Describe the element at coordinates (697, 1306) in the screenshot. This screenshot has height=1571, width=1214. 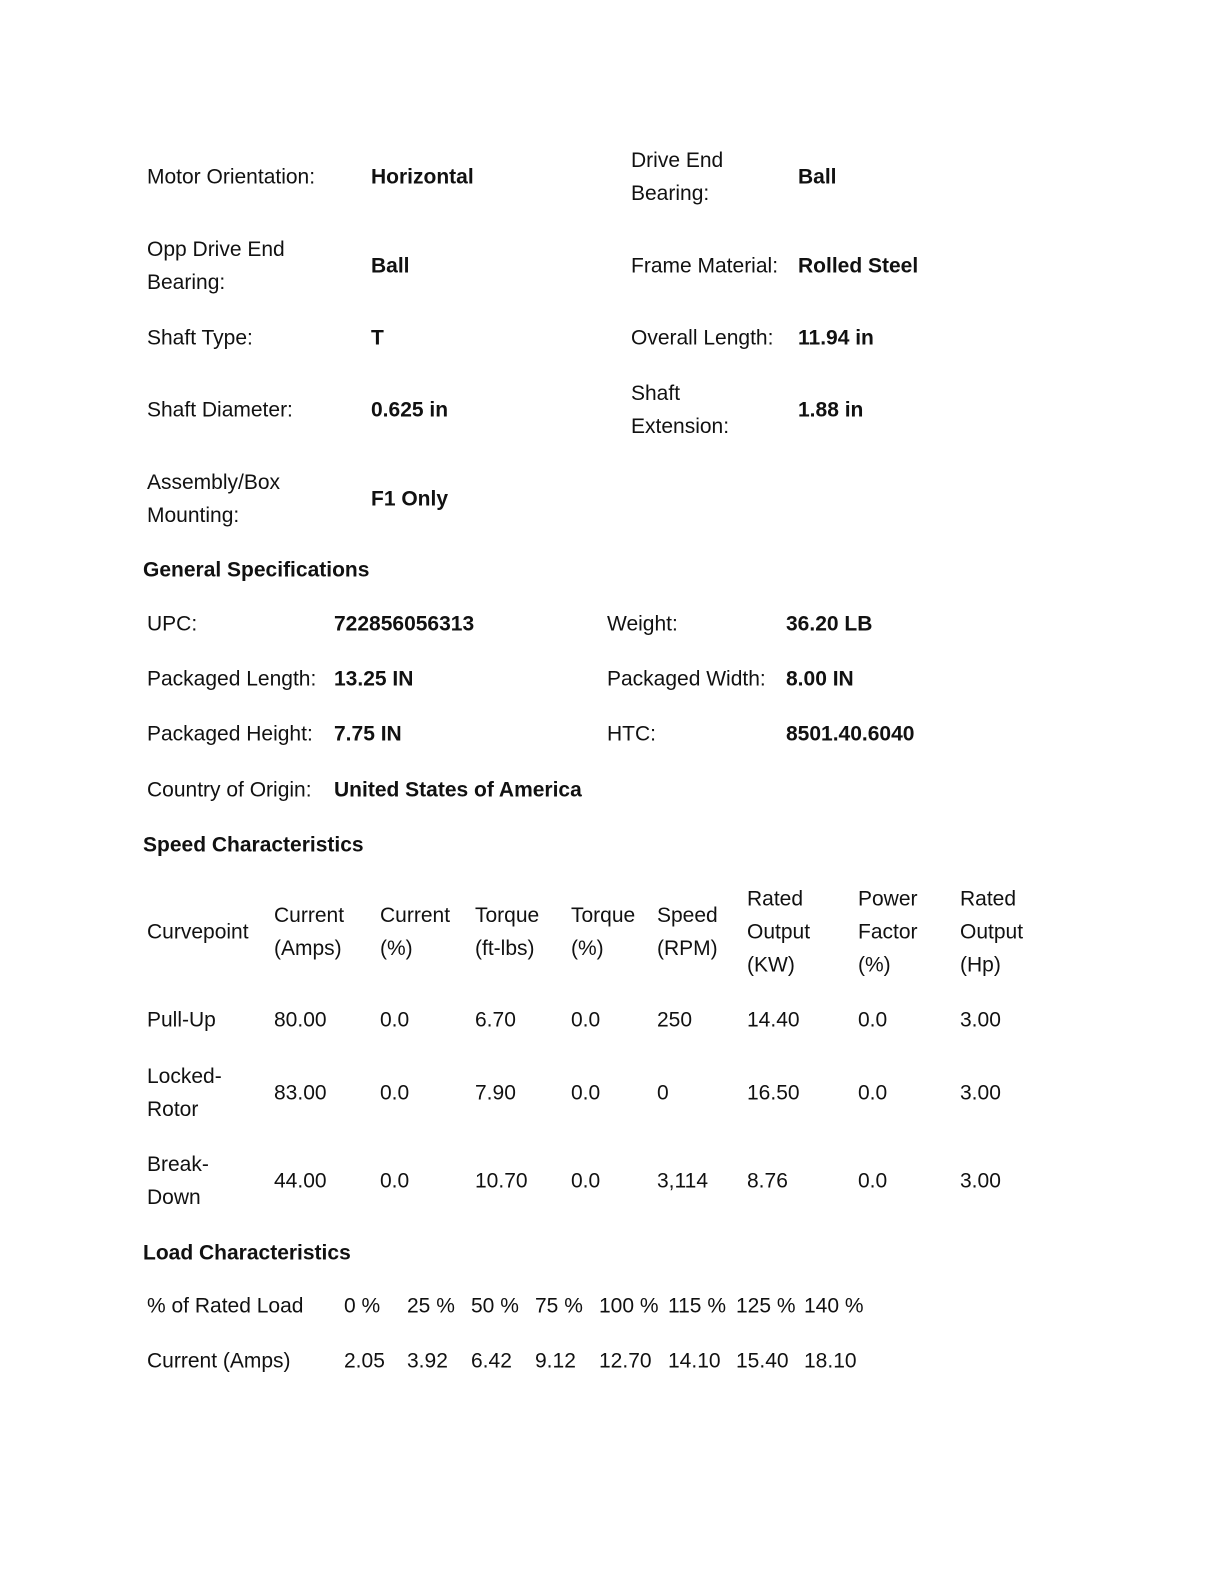
I see `table-cell: 115 %` at that location.